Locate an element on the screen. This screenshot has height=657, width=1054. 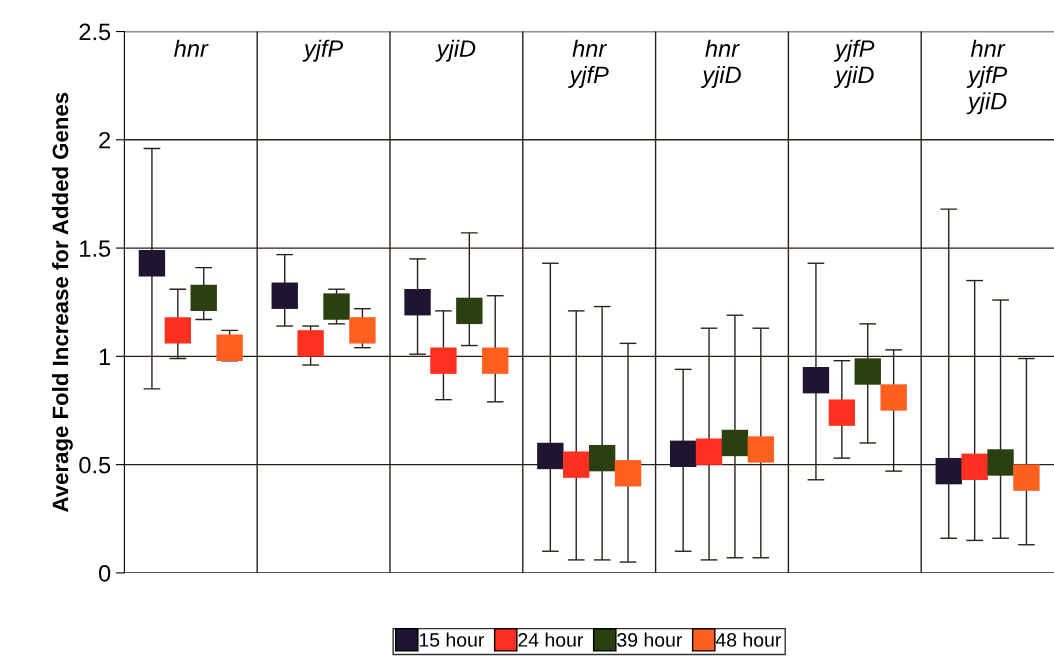
y-tick-label: 1 is located at coordinates (105, 356).